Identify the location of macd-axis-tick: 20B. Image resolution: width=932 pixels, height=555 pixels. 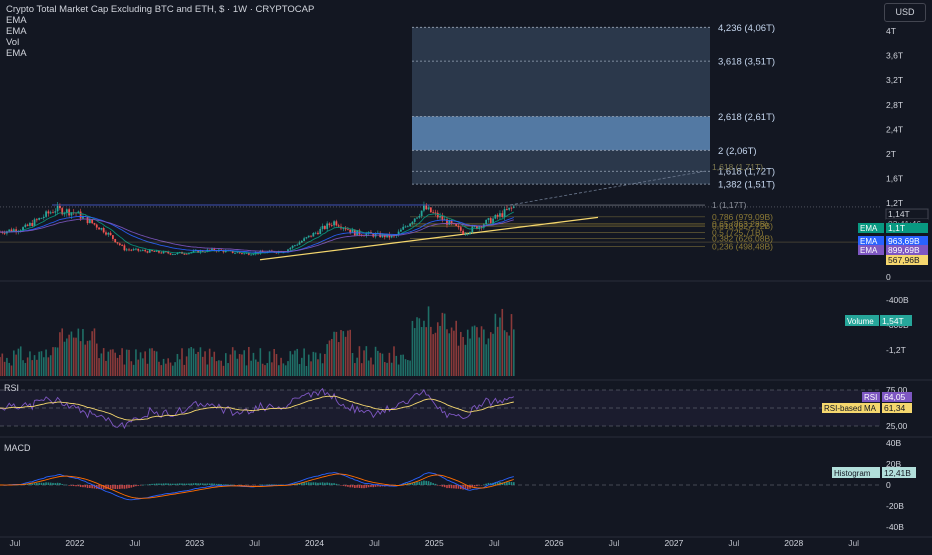
(893, 464).